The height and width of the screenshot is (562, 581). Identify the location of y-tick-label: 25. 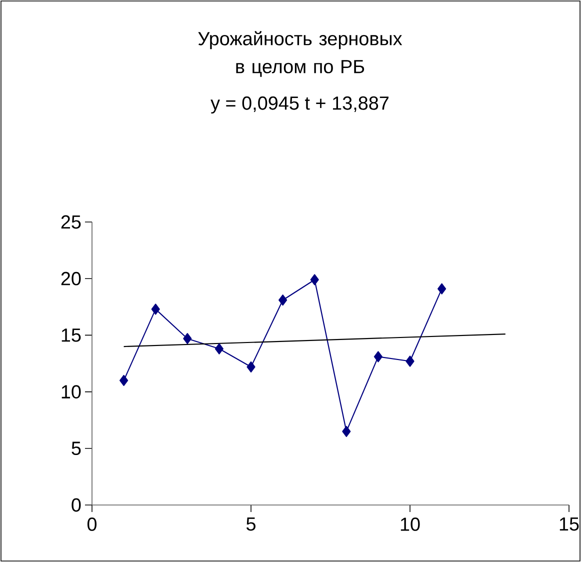
(71, 222).